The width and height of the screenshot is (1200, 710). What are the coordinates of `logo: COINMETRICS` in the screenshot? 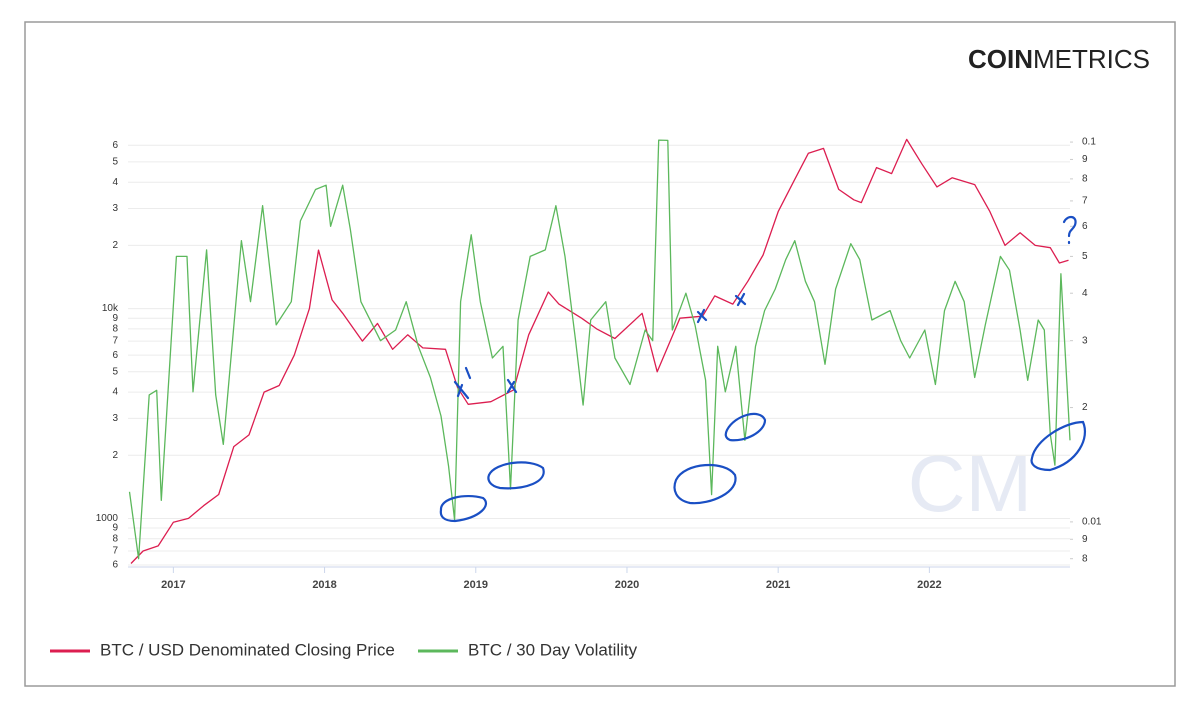 It's located at (1059, 59).